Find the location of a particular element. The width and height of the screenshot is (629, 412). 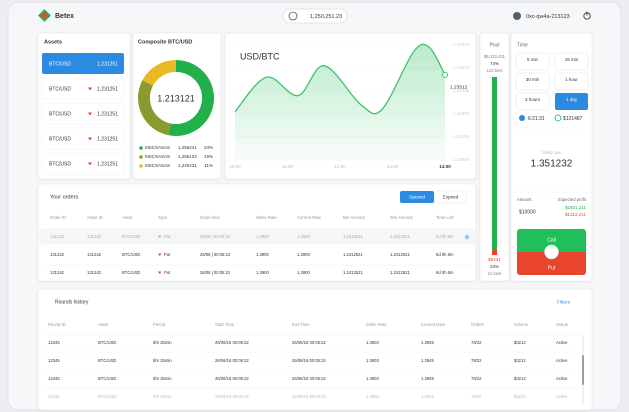

column-header: Type is located at coordinates (163, 217).